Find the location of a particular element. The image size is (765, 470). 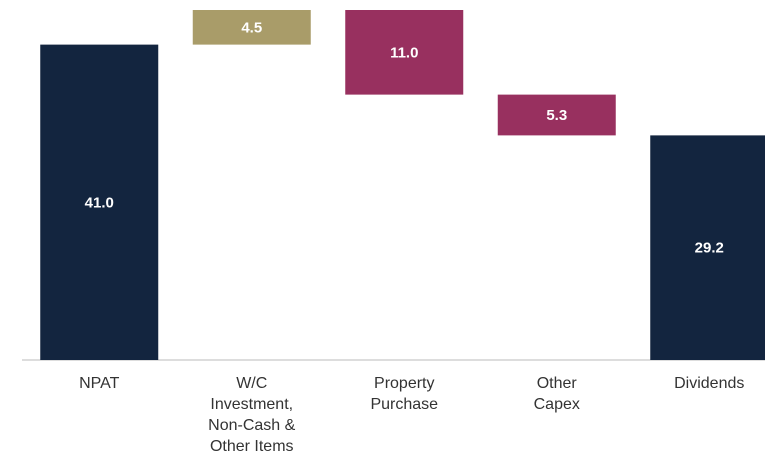

x-tick-label: W/C Investment, Non-Cash & Other Items is located at coordinates (252, 415).